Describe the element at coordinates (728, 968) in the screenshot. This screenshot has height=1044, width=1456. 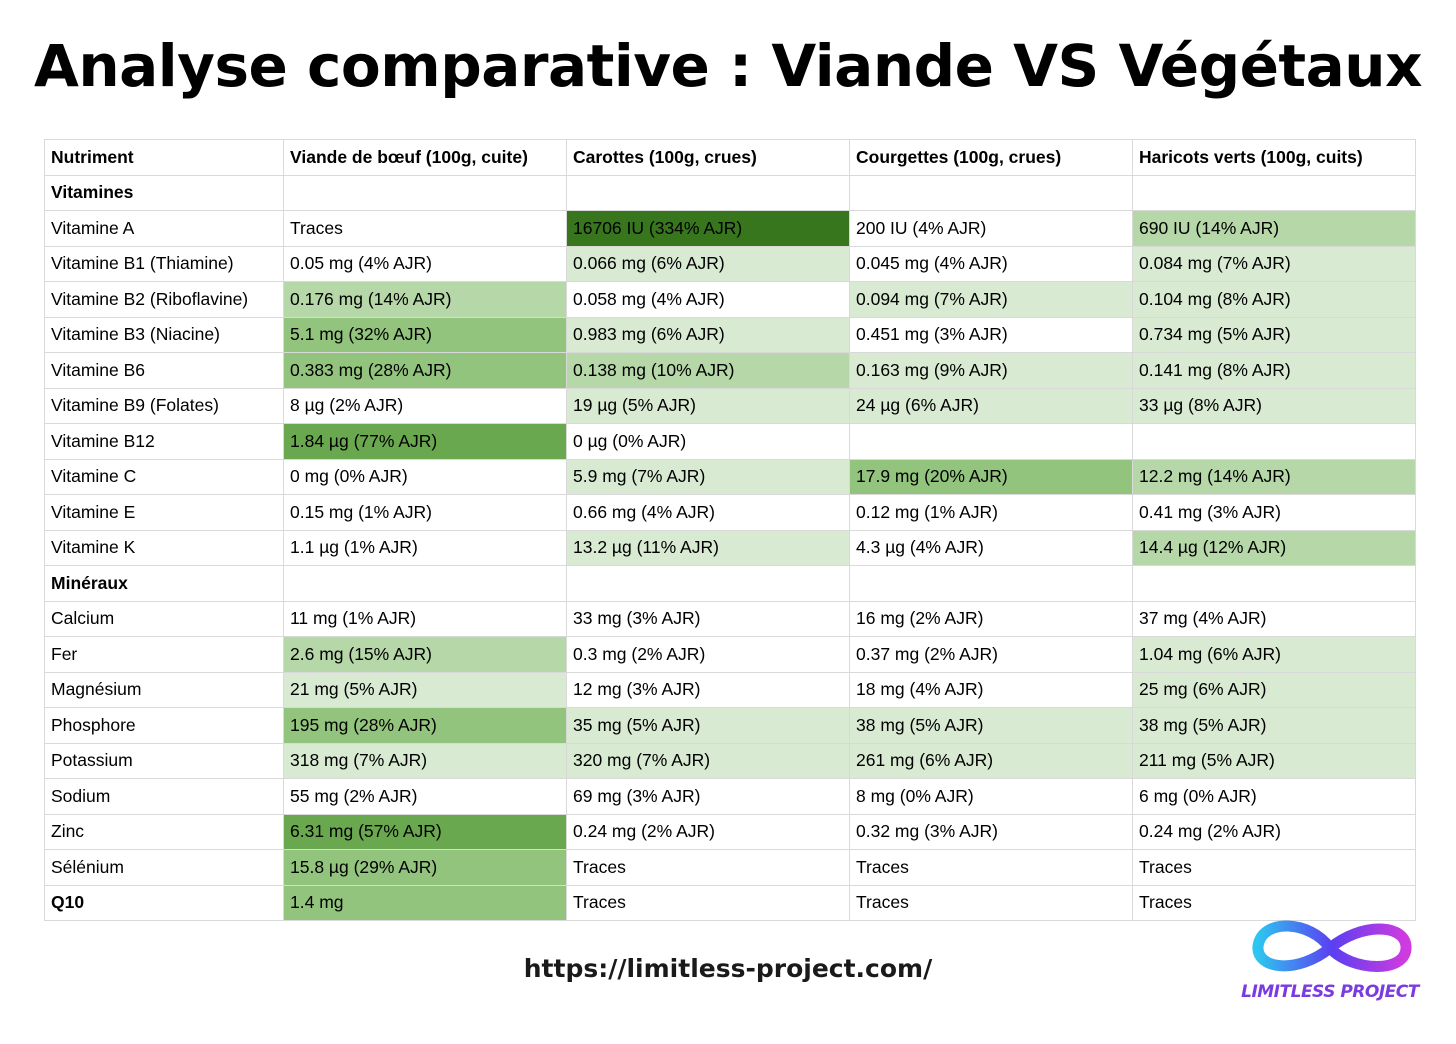
I see `website-url: https://limitless-project.com/` at that location.